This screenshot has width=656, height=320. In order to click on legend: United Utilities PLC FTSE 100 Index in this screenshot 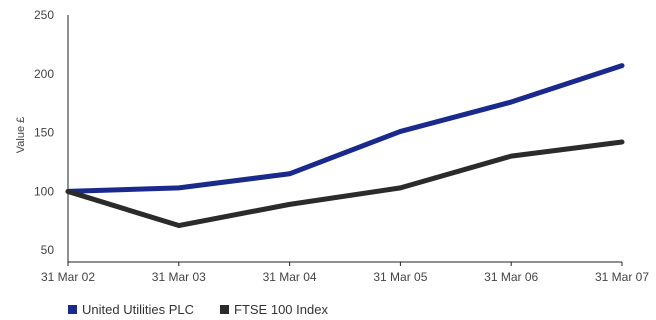, I will do `click(198, 309)`.